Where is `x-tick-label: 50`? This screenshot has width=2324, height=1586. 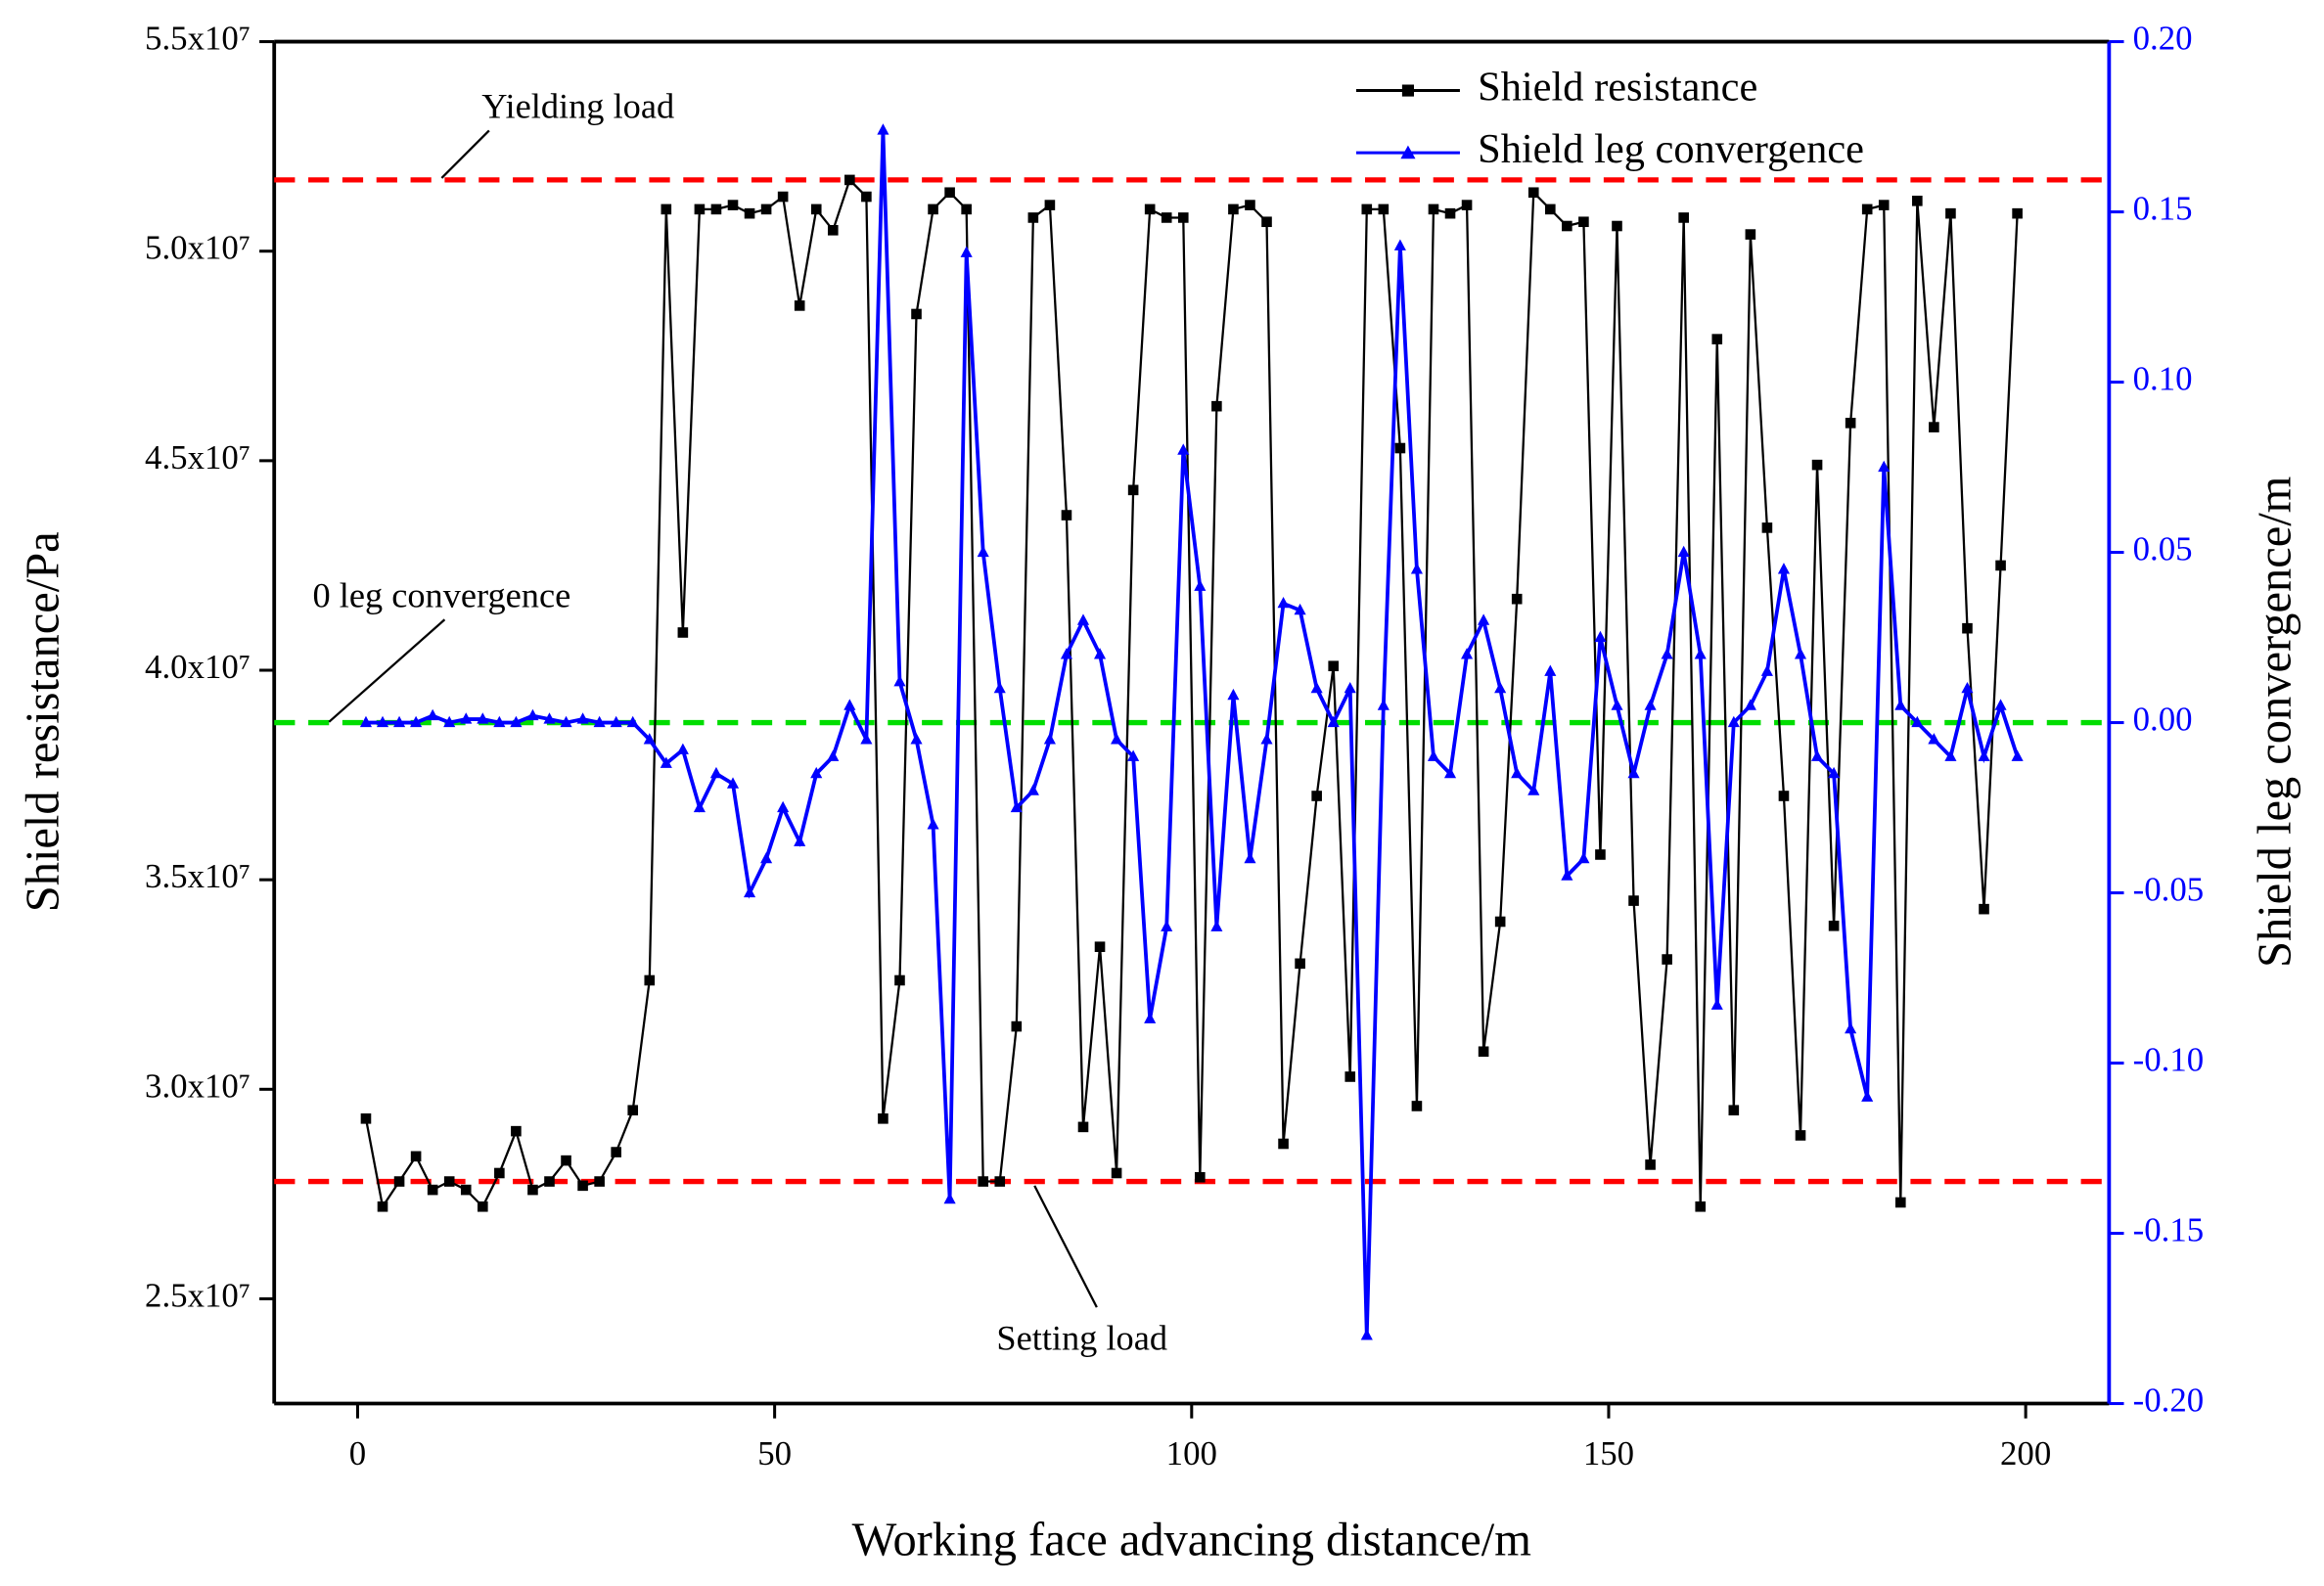
x-tick-label: 50 is located at coordinates (775, 1453).